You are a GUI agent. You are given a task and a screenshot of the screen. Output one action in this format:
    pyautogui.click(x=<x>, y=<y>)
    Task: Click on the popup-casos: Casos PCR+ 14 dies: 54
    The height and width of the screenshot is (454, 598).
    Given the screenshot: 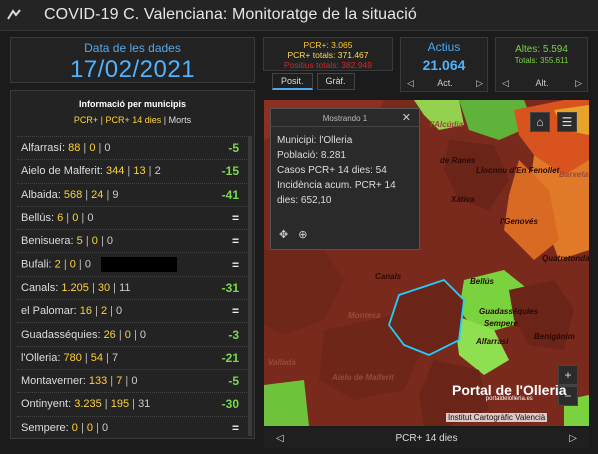 What is the action you would take?
    pyautogui.click(x=332, y=170)
    